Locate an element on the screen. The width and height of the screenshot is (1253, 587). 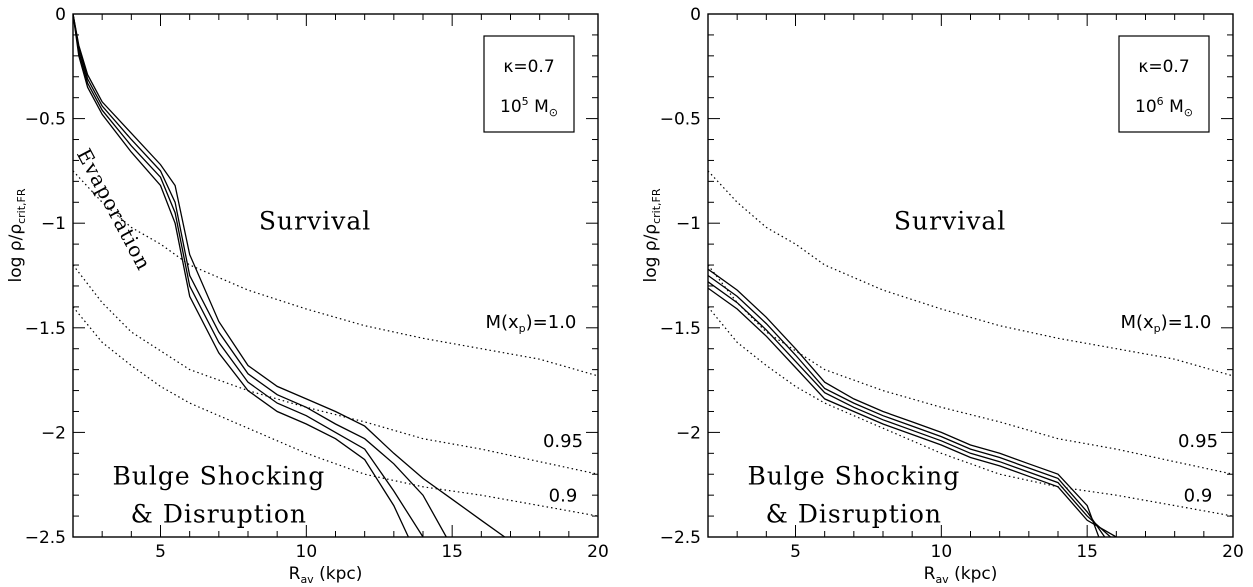
box-mass-label: 105 M⊙ is located at coordinates (529, 107).